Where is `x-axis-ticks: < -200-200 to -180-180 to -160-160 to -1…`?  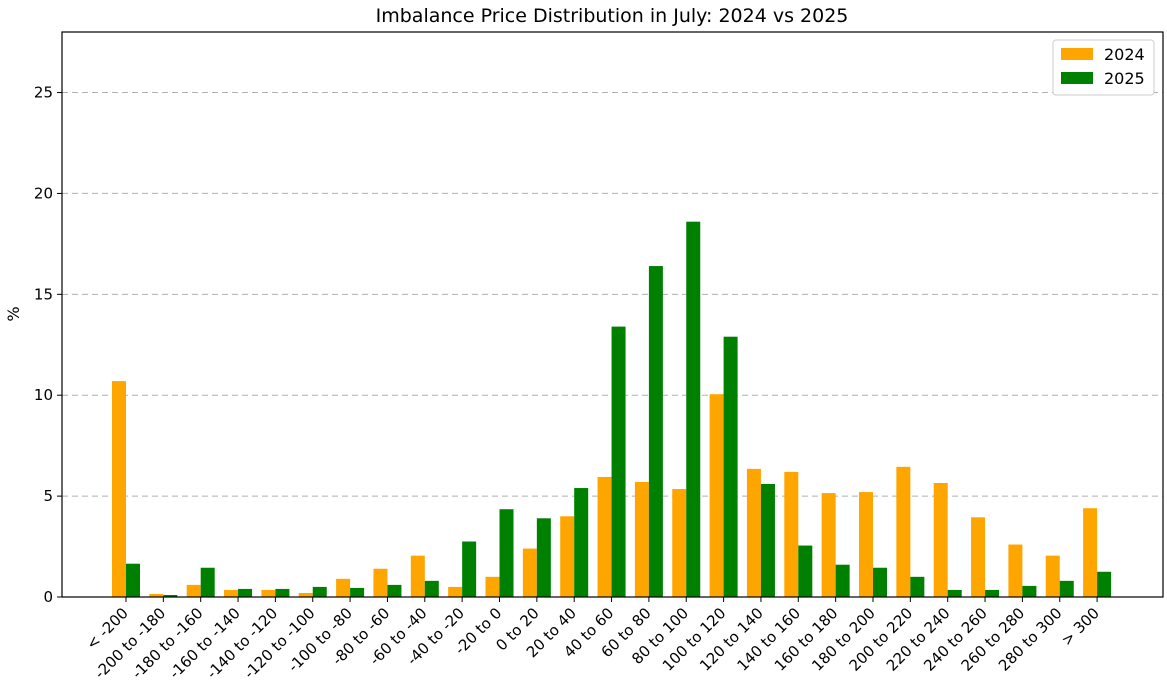 x-axis-ticks: < -200-200 to -180-180 to -160-160 to -1… is located at coordinates (593, 639).